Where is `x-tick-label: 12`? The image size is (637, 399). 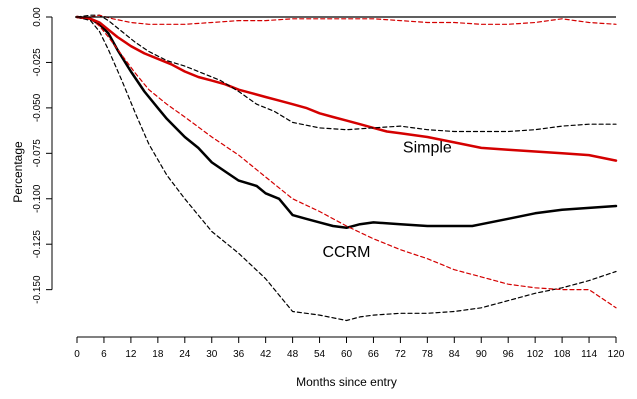 x-tick-label: 12 is located at coordinates (131, 354).